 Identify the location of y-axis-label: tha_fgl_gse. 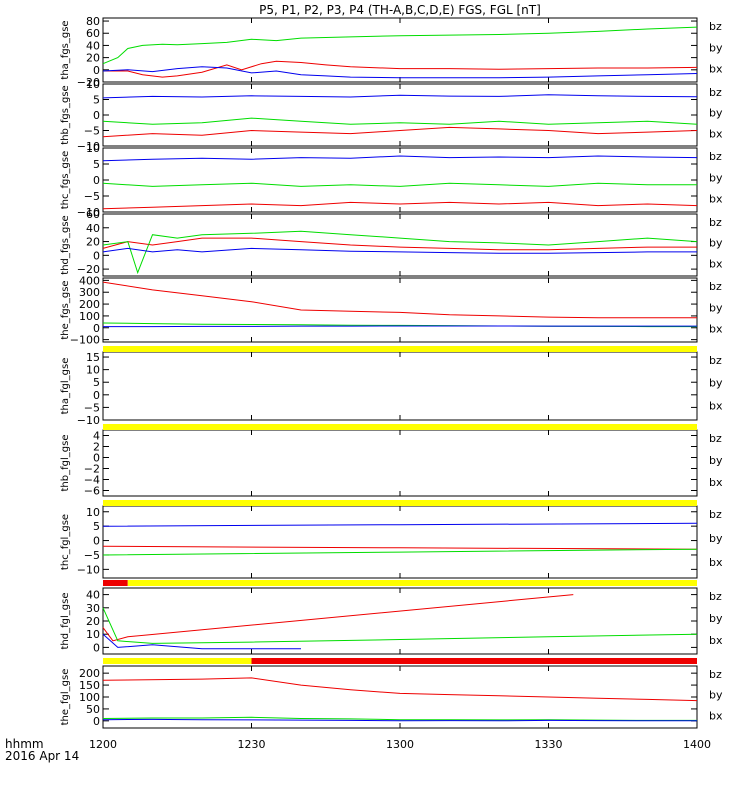
(65, 386).